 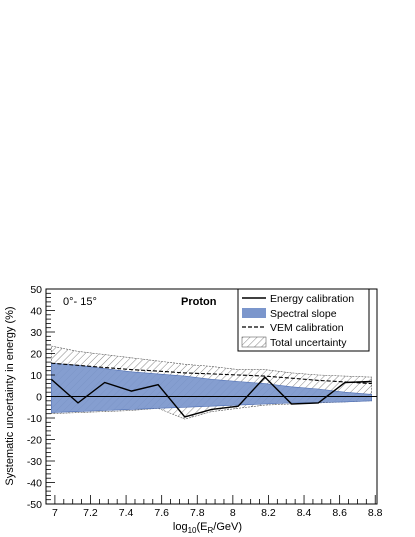 I want to click on series-band-spectral-slope, so click(x=211, y=387).